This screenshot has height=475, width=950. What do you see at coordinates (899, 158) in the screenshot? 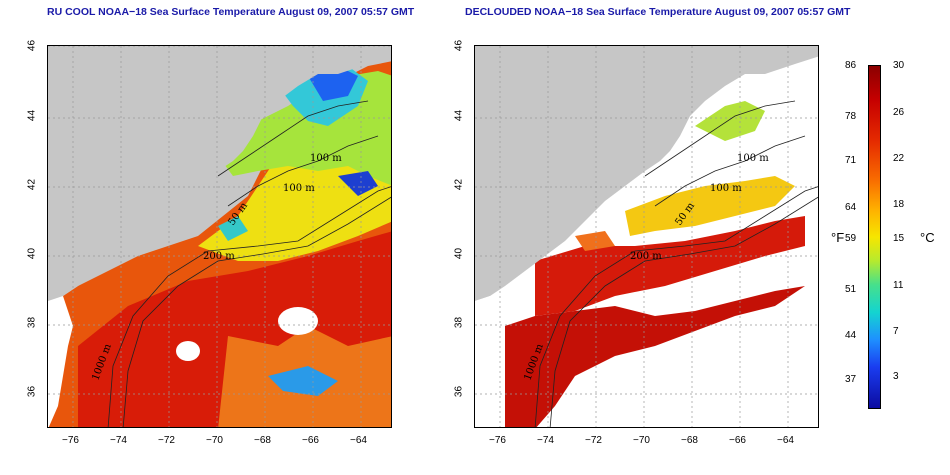
I see `celsius-tick: 22` at bounding box center [899, 158].